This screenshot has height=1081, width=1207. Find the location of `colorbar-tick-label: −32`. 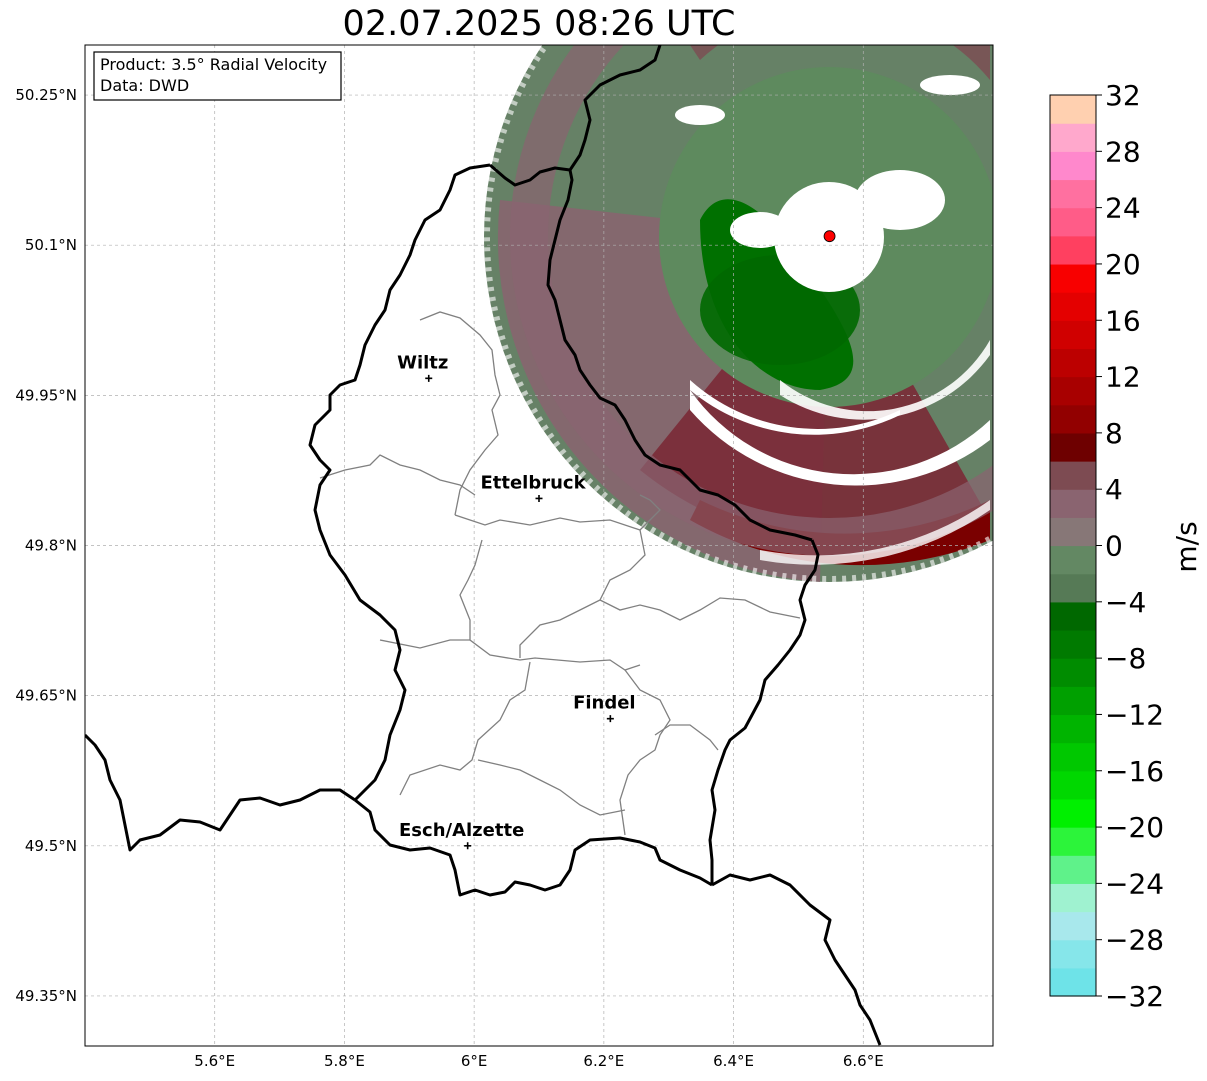

colorbar-tick-label: −32 is located at coordinates (1134, 996).